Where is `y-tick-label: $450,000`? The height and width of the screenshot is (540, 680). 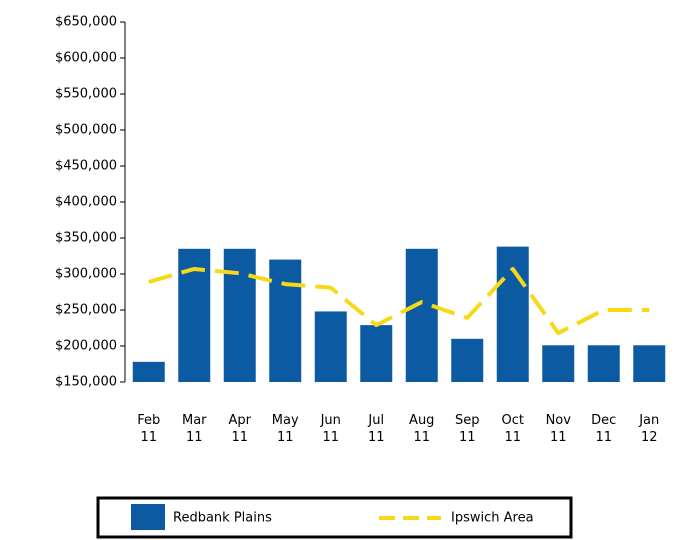 y-tick-label: $450,000 is located at coordinates (86, 166).